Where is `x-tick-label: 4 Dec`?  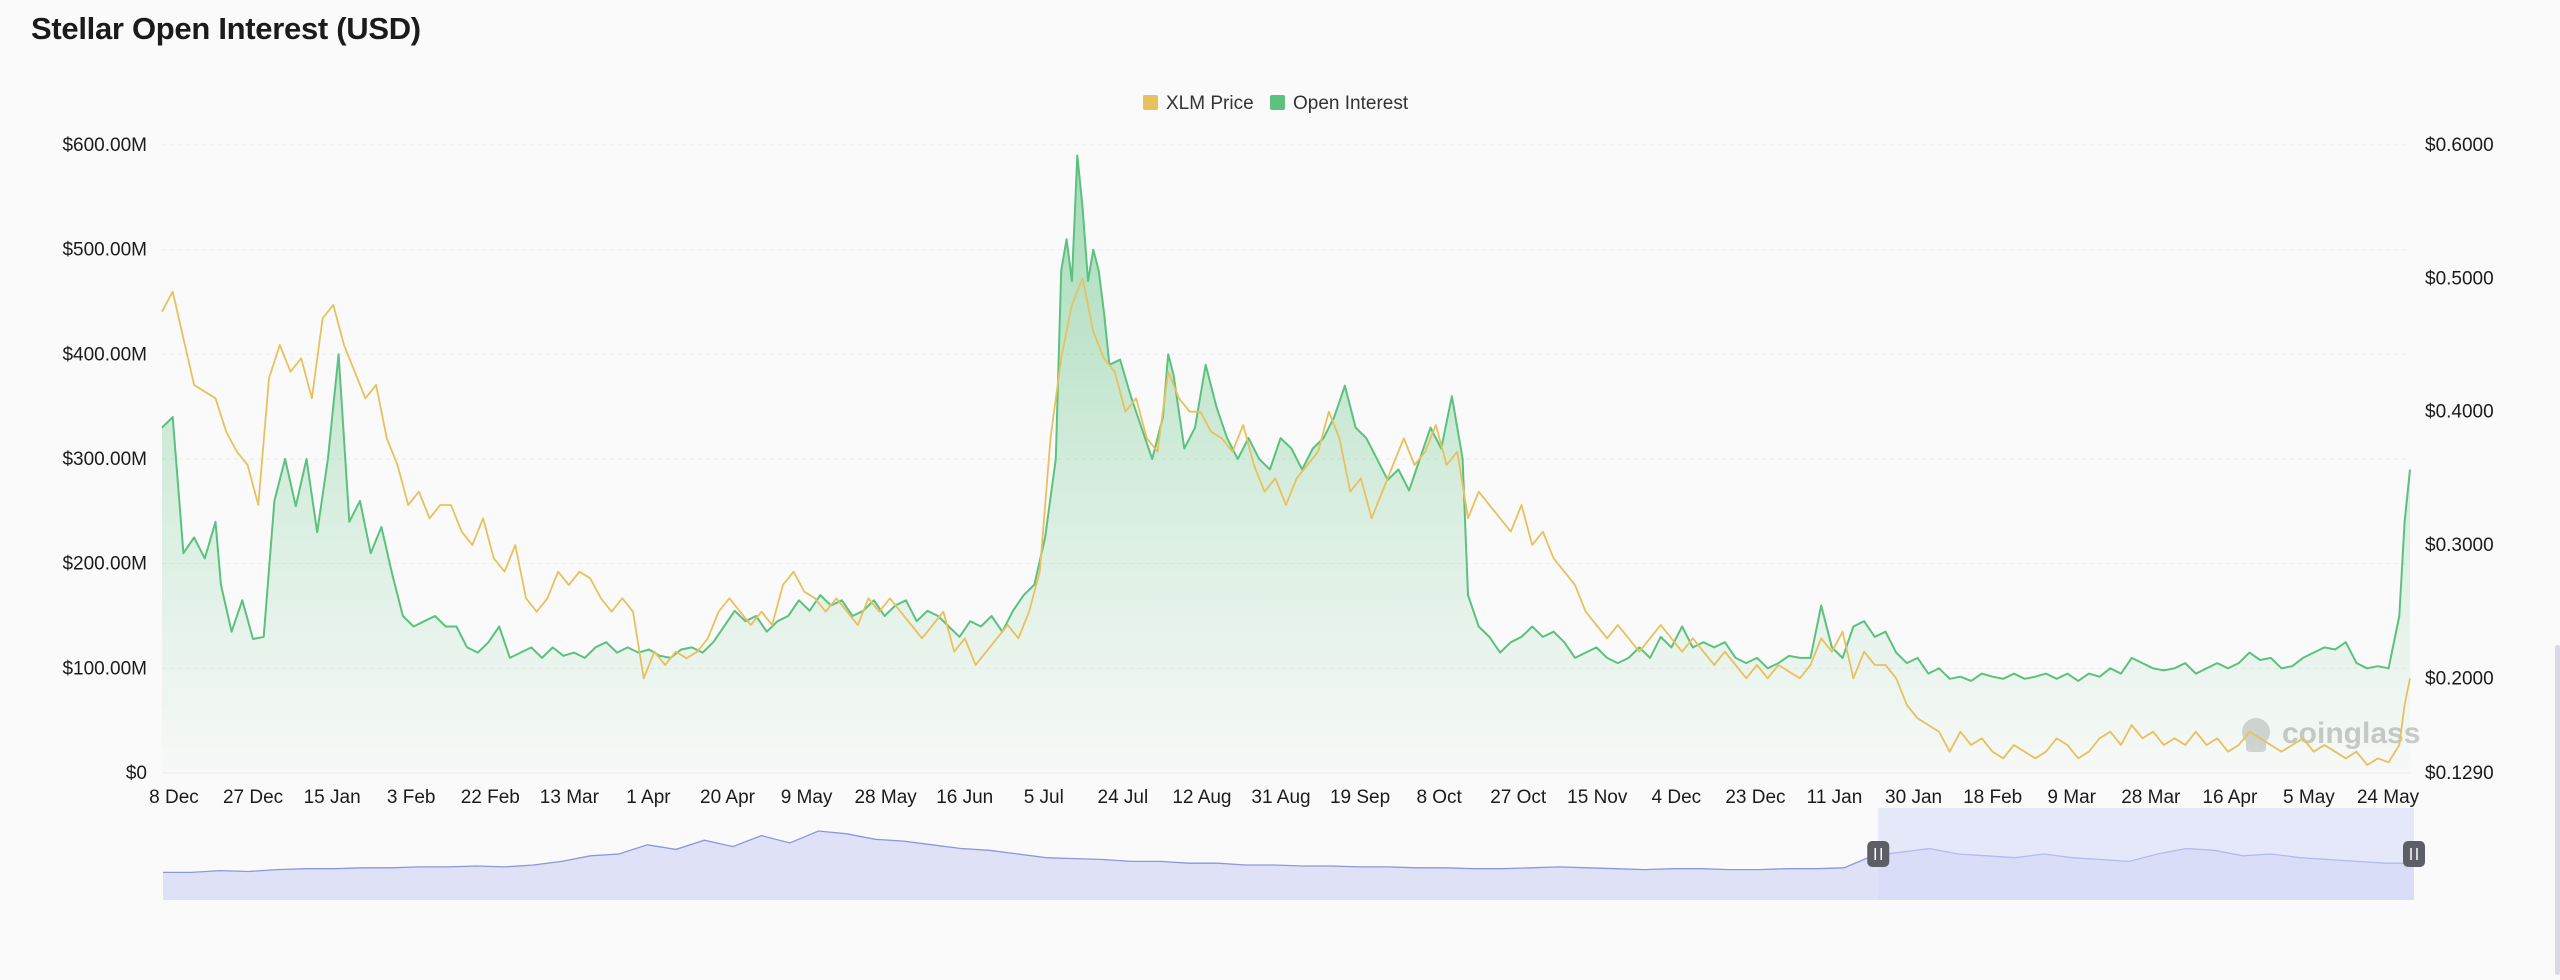
x-tick-label: 4 Dec is located at coordinates (1677, 797).